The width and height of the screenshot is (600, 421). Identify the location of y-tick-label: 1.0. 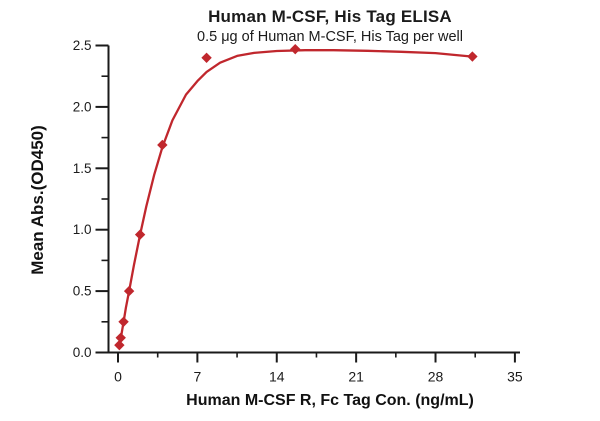
(82, 229).